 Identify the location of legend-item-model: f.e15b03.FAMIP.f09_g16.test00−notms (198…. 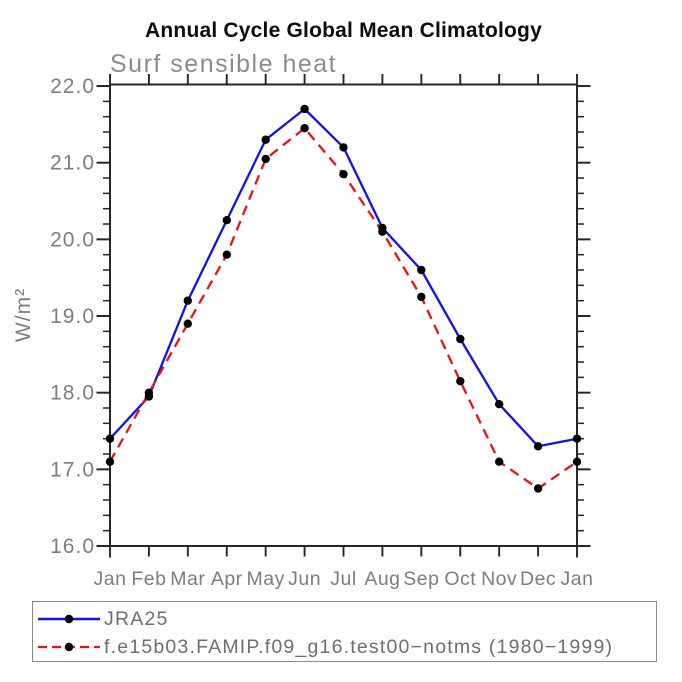
(347, 647).